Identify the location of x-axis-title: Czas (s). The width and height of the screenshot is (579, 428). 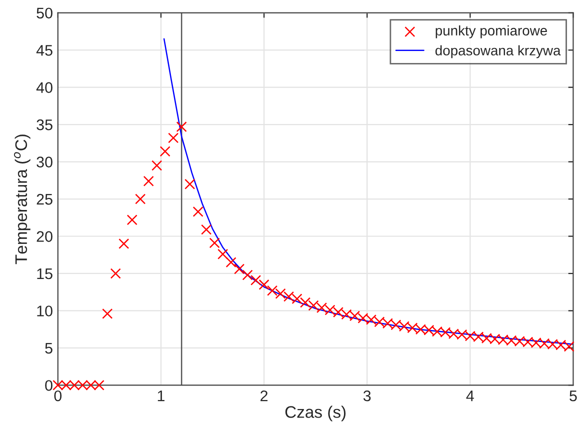
(315, 414).